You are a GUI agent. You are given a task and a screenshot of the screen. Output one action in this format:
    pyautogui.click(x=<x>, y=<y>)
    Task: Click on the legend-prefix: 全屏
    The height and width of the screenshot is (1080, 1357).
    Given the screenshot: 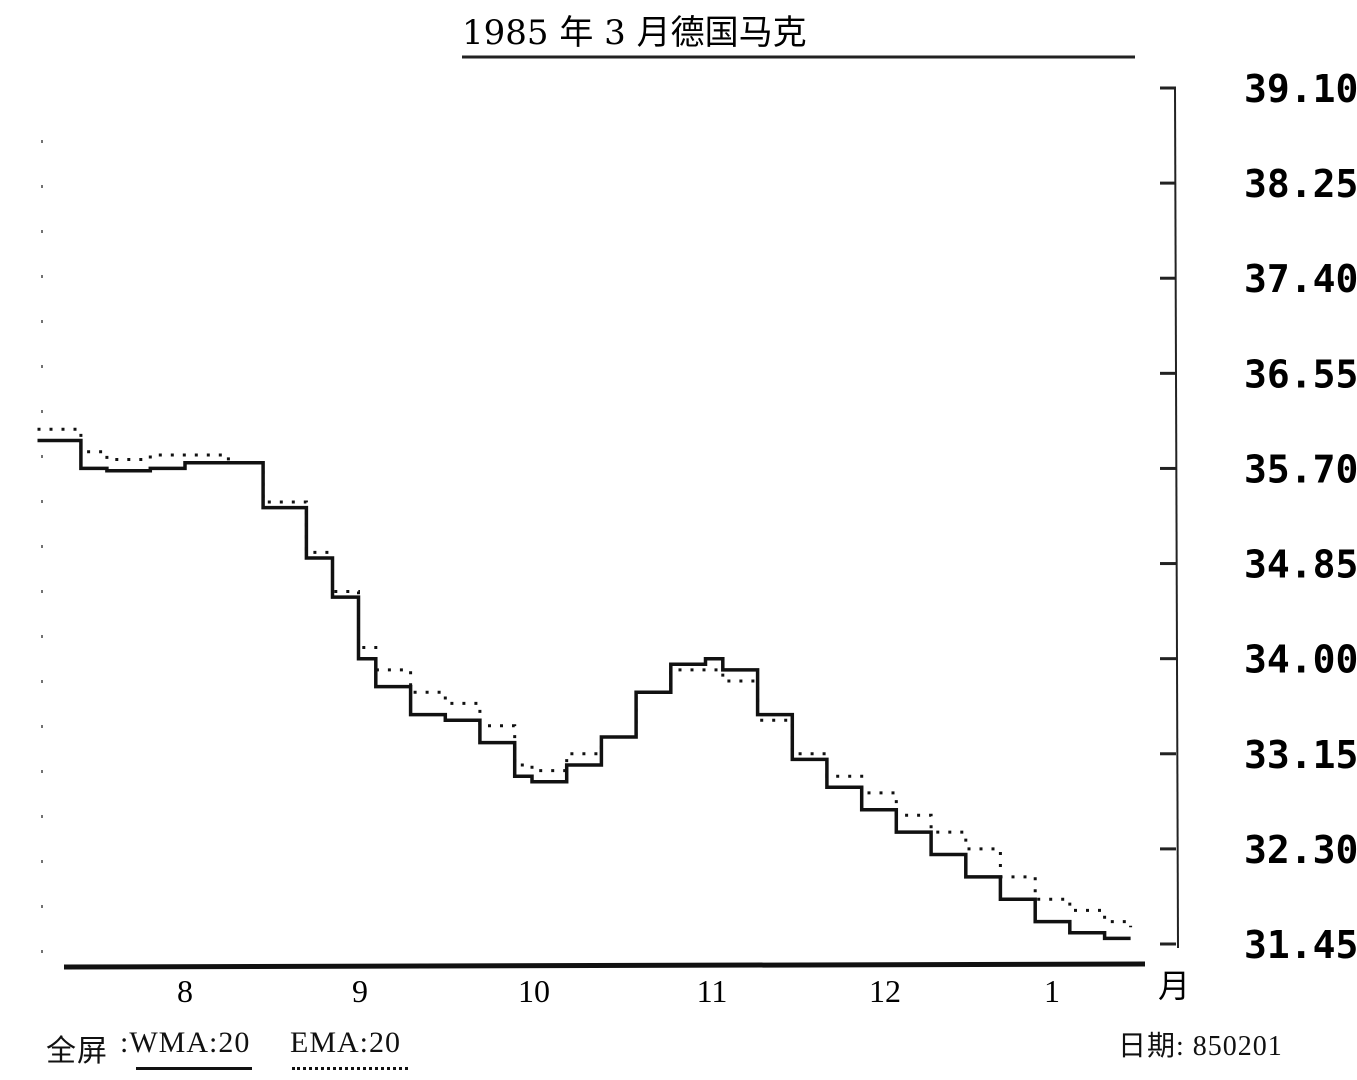 What is the action you would take?
    pyautogui.click(x=77, y=1051)
    